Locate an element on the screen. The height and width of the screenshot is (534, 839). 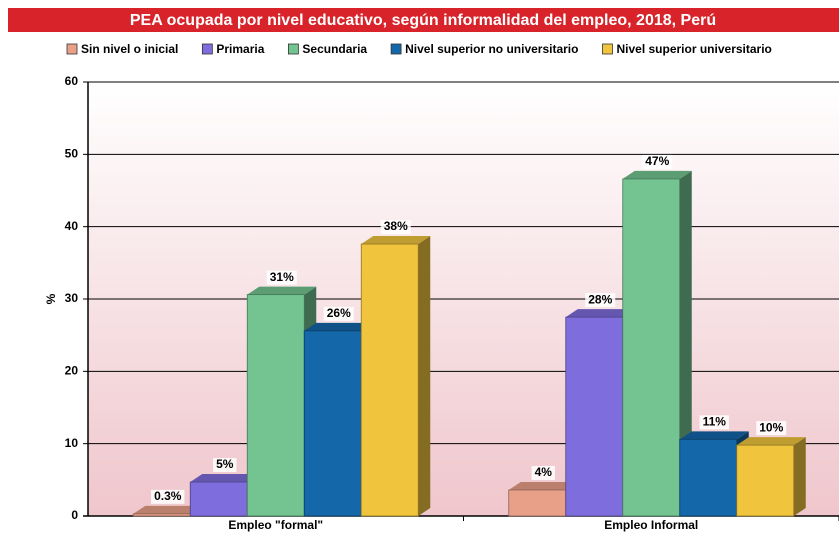
data-label: 0.3% is located at coordinates (168, 496).